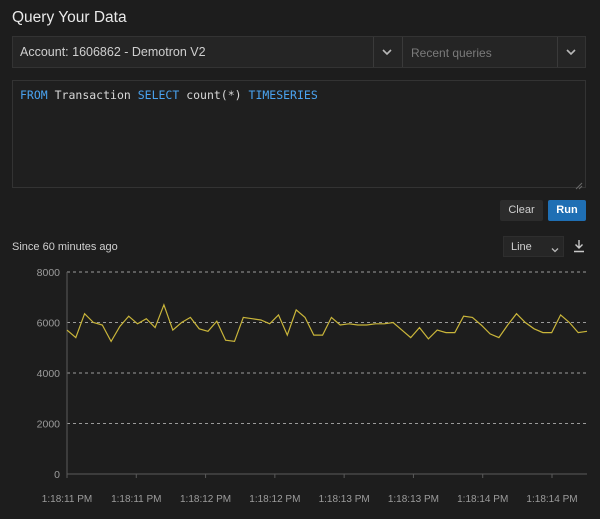 Image resolution: width=600 pixels, height=519 pixels. Describe the element at coordinates (521, 247) in the screenshot. I see `chart-type-label: Line` at that location.